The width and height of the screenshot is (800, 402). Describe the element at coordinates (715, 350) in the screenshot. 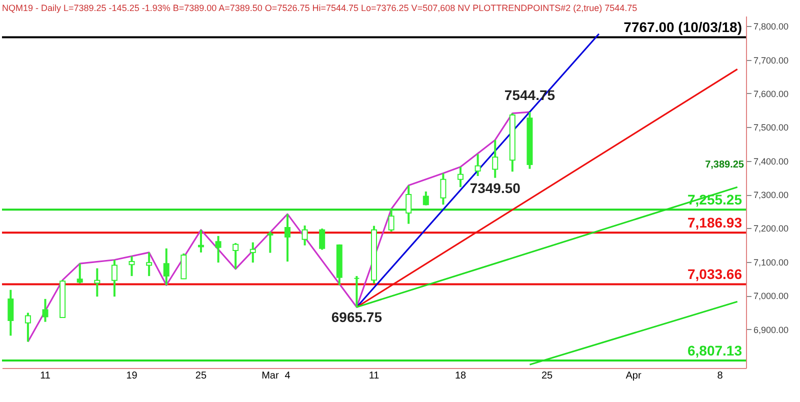

I see `ref-line-label: 6,807.13` at that location.